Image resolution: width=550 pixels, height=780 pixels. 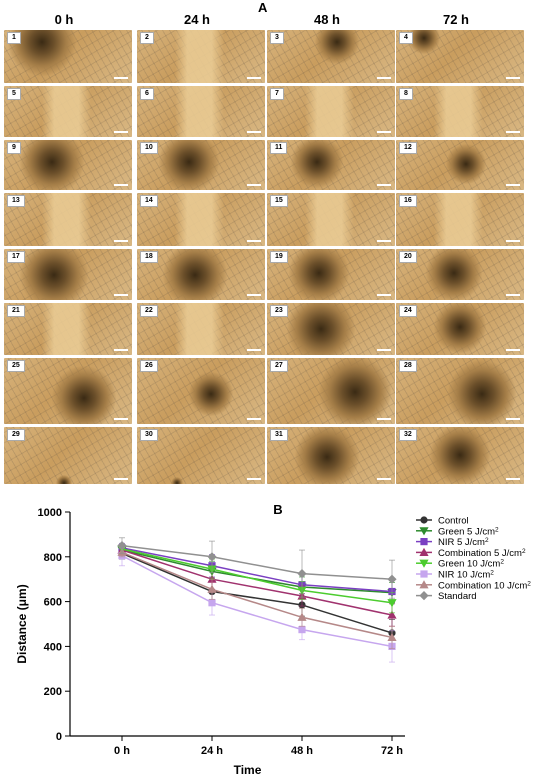 I want to click on tile-number: 5, so click(x=14, y=94).